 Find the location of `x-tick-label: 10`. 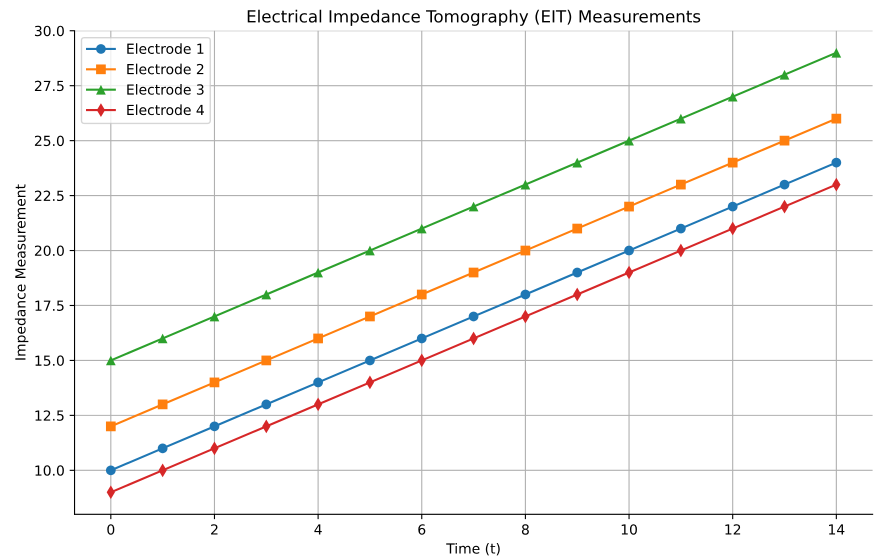

x-tick-label: 10 is located at coordinates (629, 529).